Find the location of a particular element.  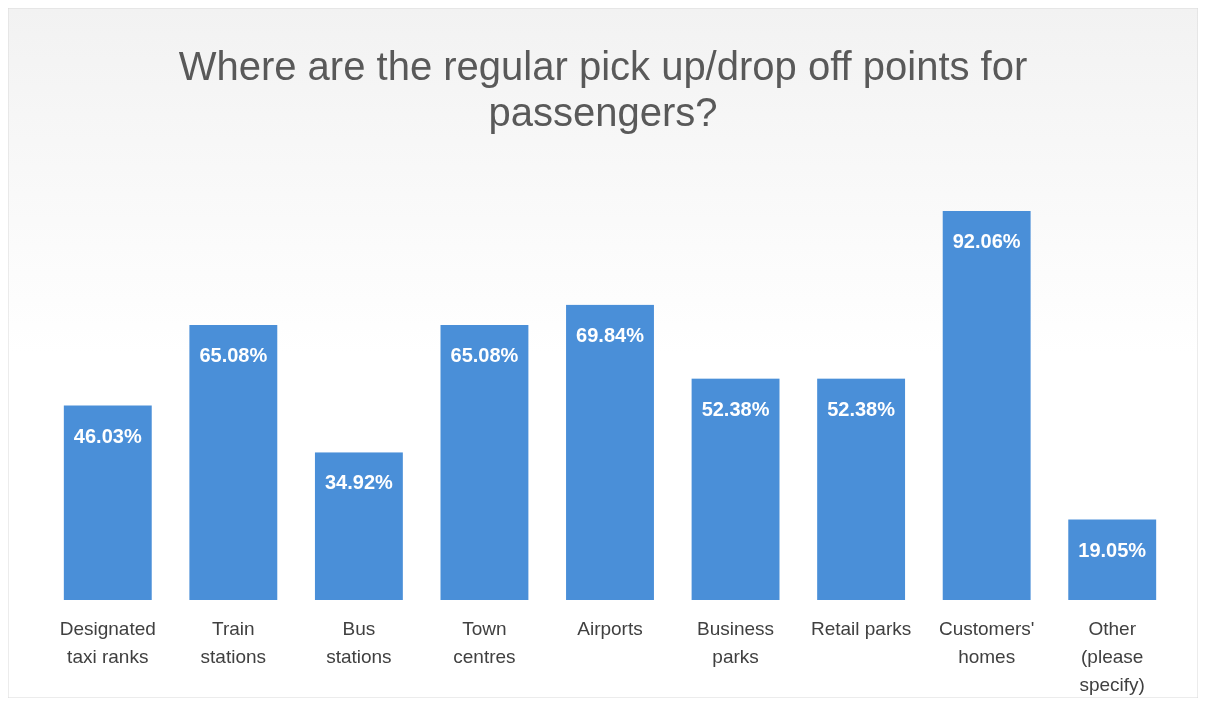

data-label: 69.84% is located at coordinates (610, 334).